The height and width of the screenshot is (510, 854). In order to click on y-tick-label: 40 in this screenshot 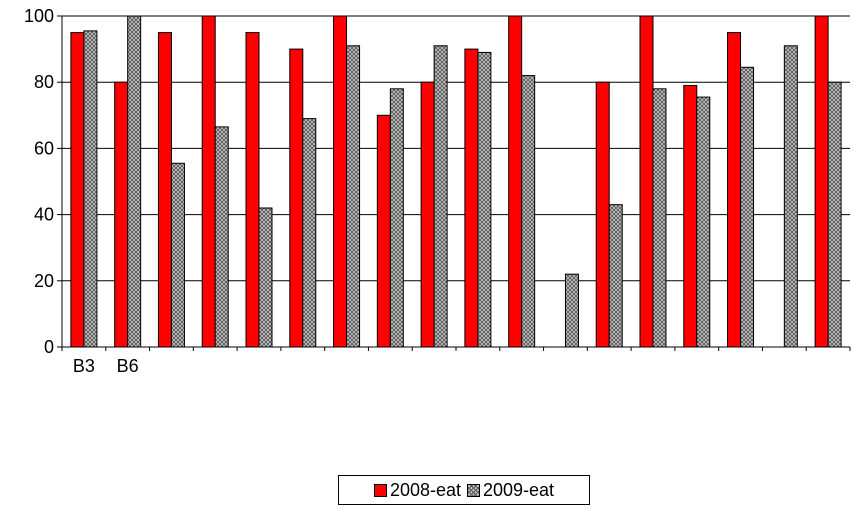, I will do `click(44, 215)`.